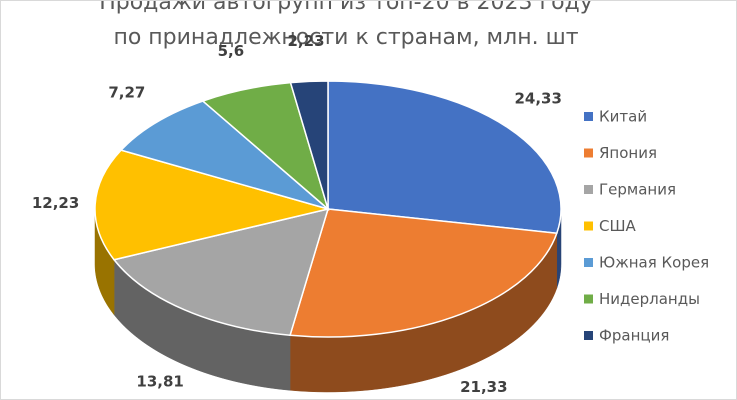  Describe the element at coordinates (55, 203) in the screenshot. I see `data-label: 12,23` at that location.